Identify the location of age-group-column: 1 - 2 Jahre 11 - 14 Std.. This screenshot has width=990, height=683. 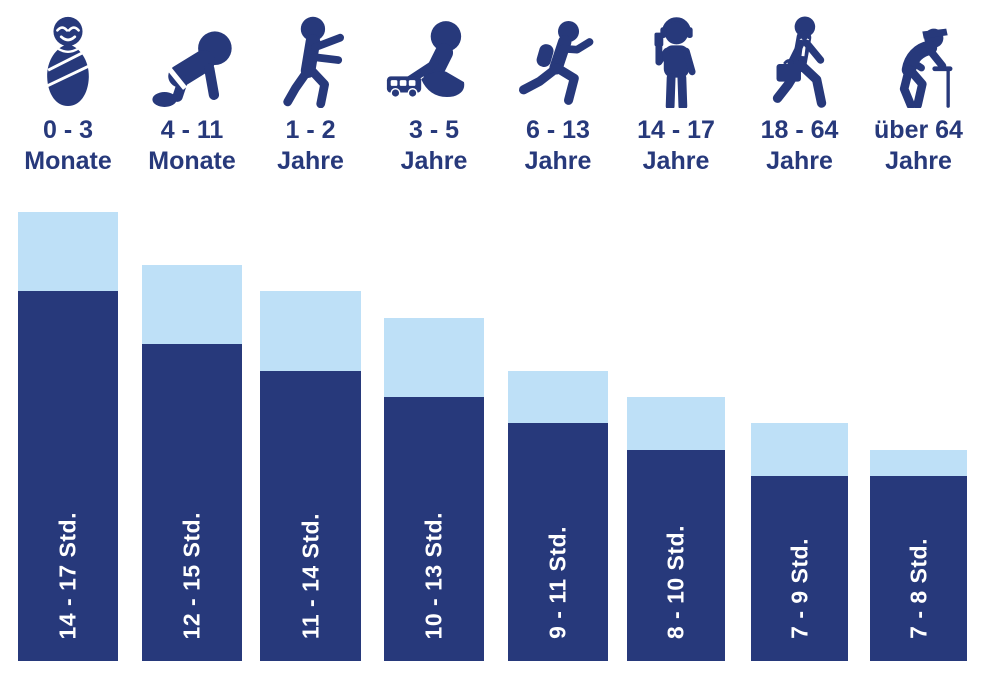
(310, 330).